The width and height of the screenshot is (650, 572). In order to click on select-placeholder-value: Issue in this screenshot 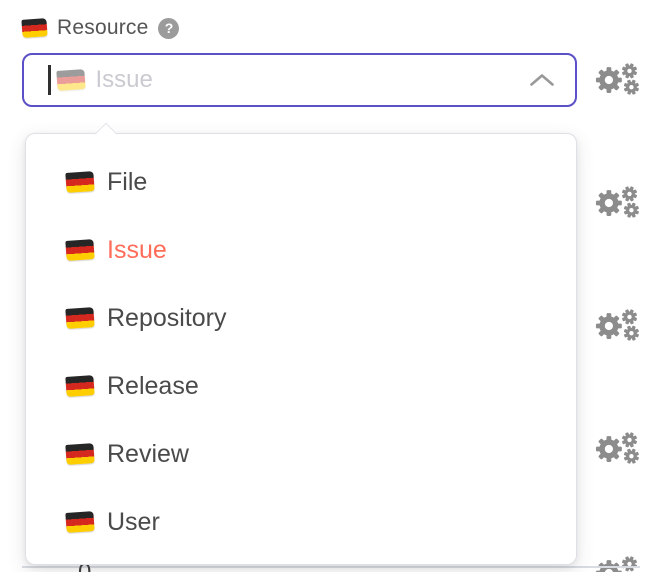, I will do `click(124, 79)`.